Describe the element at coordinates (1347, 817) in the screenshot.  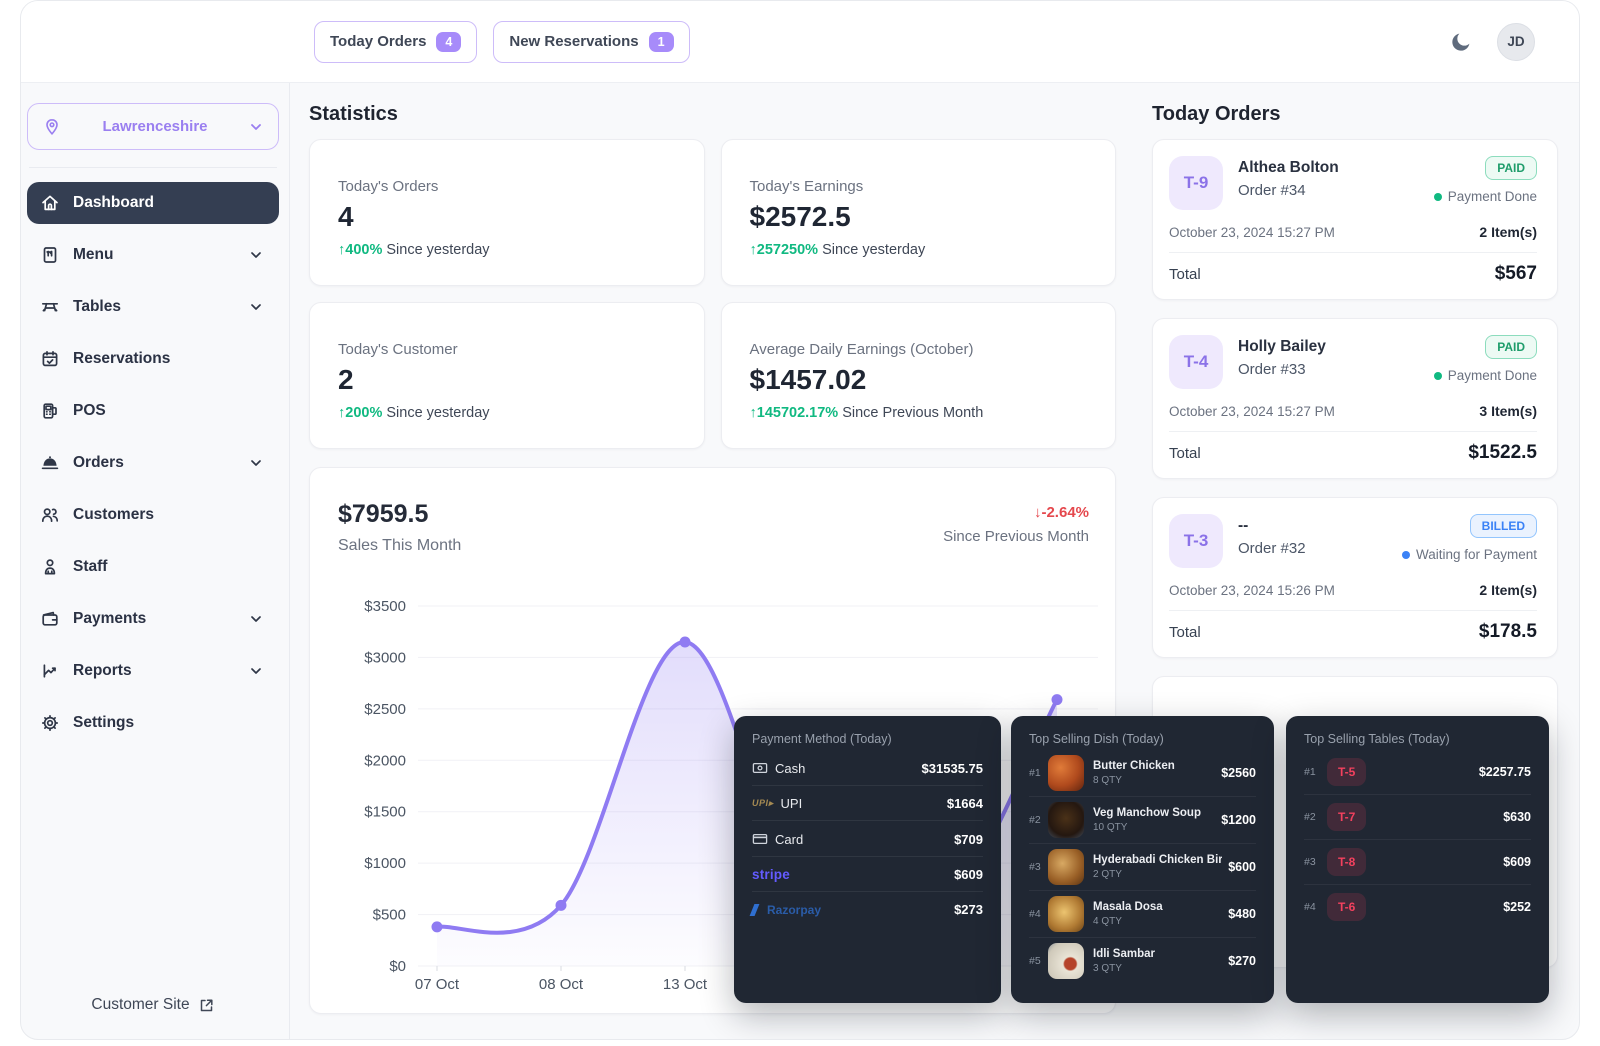
I see `table-badge: T-7` at that location.